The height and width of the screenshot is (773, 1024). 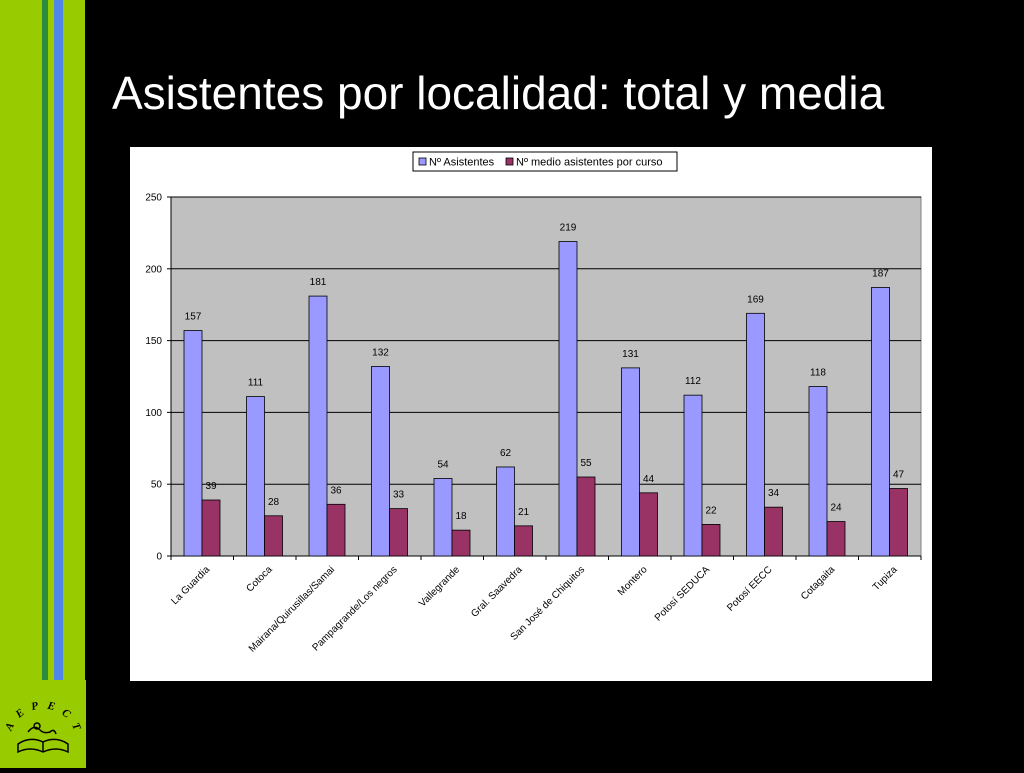 I want to click on book-with-figure-icon: AEP ECT, so click(x=43, y=727).